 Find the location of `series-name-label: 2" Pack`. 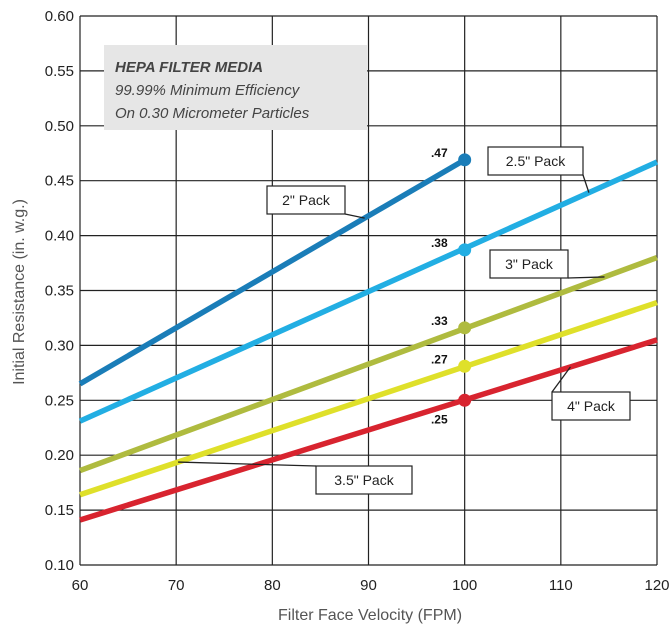

series-name-label: 2" Pack is located at coordinates (306, 200).